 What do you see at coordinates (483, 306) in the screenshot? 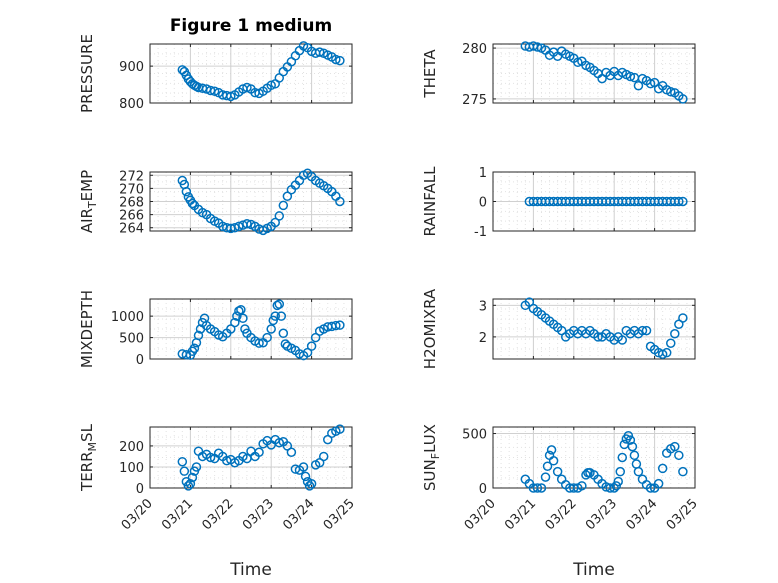
I see `y-tick-label: 3` at bounding box center [483, 306].